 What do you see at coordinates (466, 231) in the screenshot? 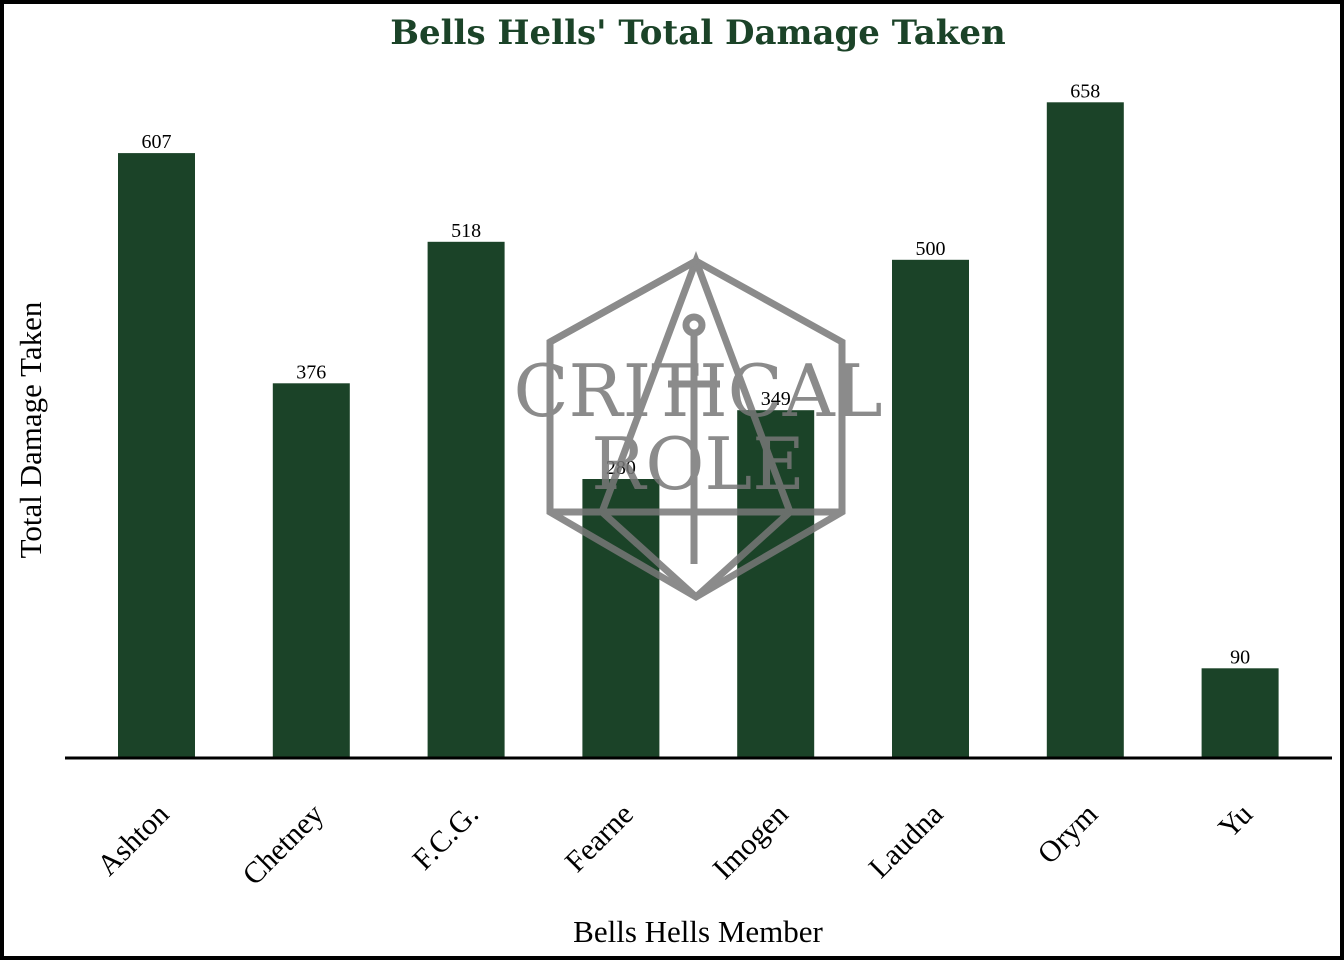
I see `value-label: 518` at bounding box center [466, 231].